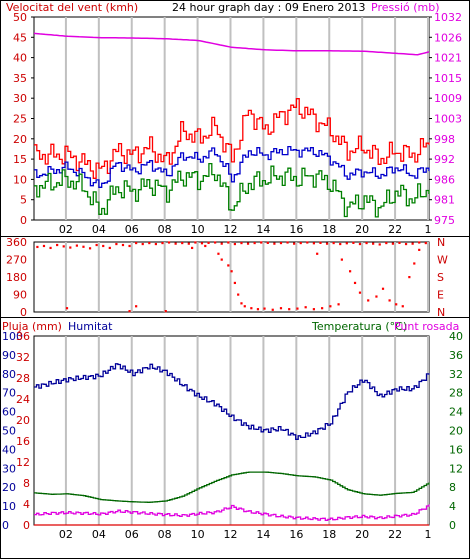  I want to click on wind-y-tick-label: 35, so click(20, 78).